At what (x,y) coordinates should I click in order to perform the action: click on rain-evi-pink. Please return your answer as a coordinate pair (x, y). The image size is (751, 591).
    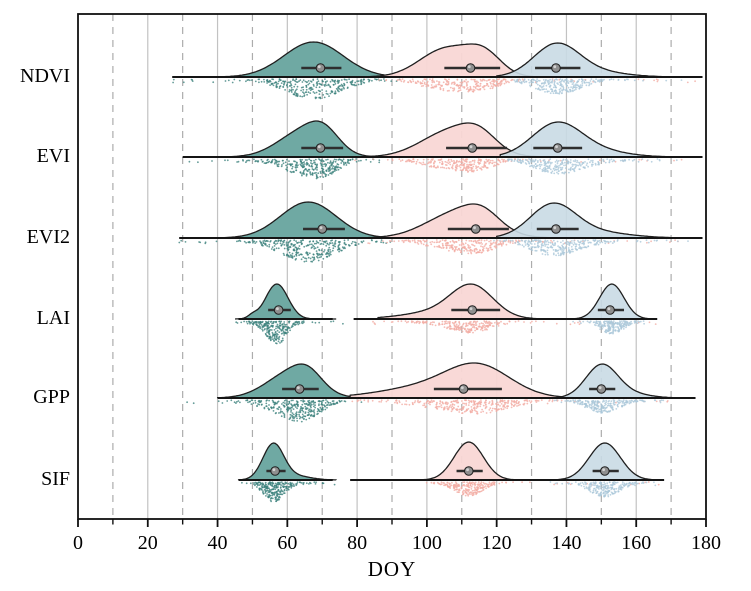
    Looking at the image, I should click on (518, 165).